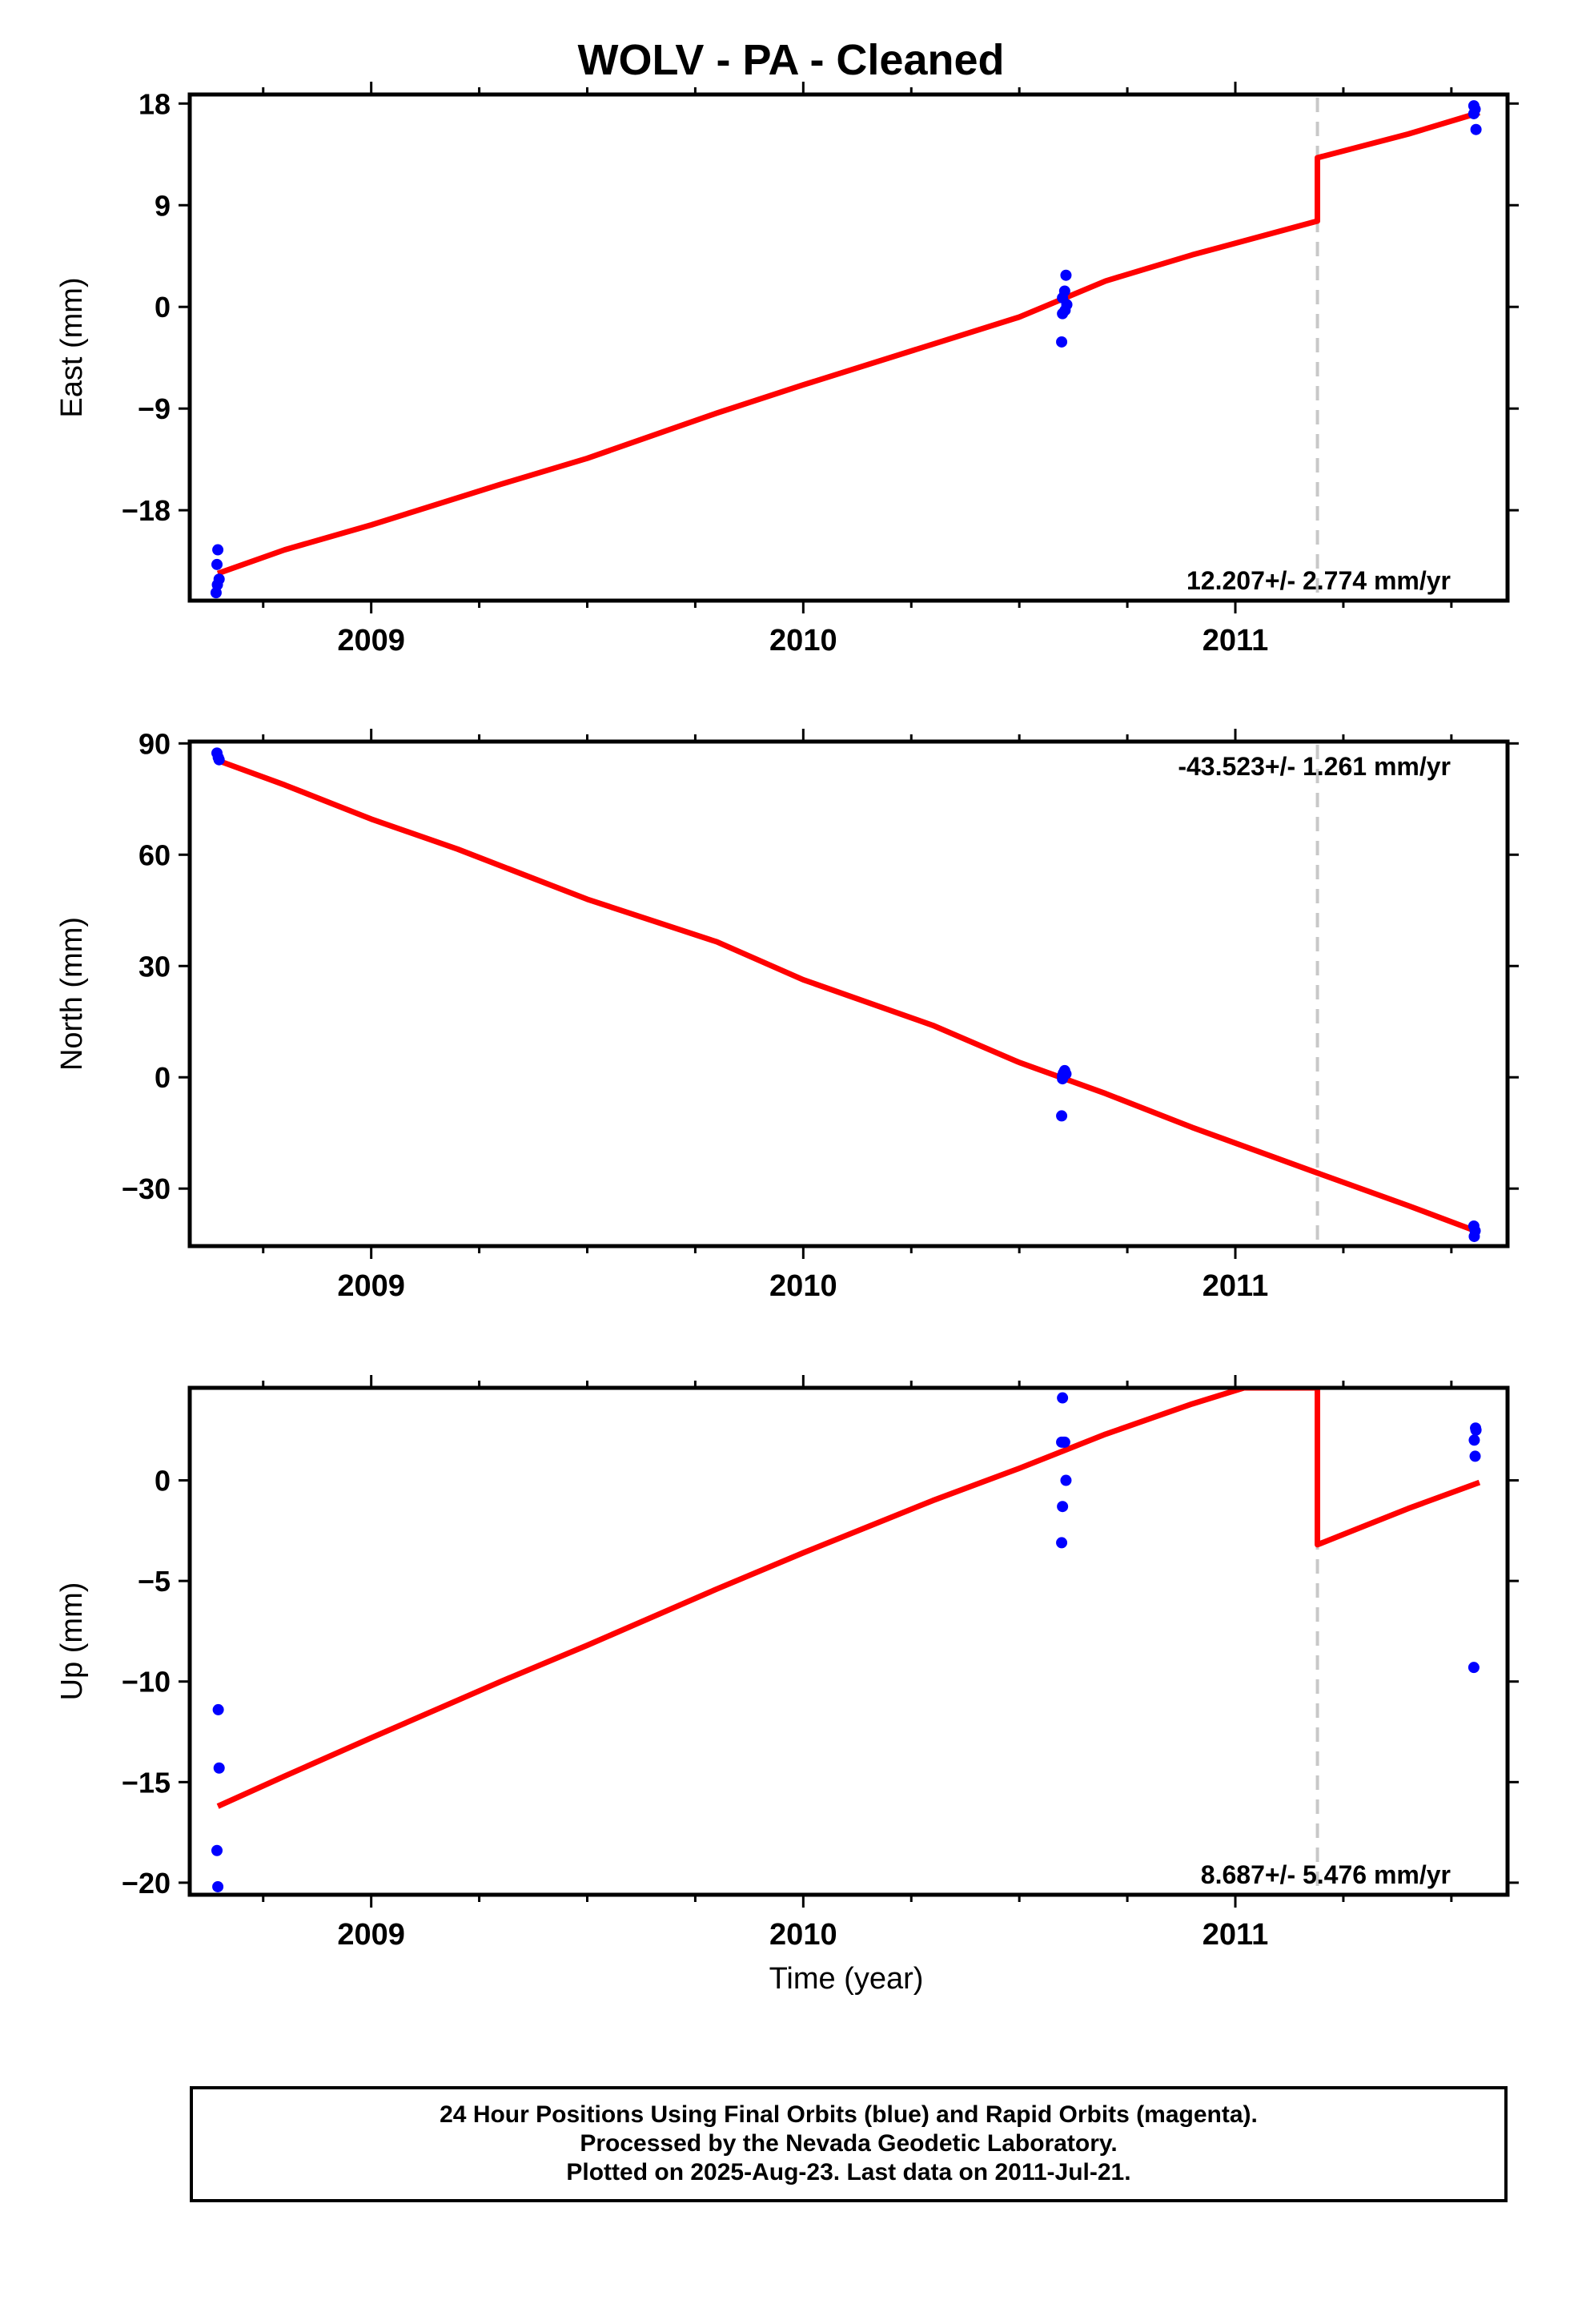 This screenshot has height=2324, width=1582. Describe the element at coordinates (155, 103) in the screenshot. I see `y-tick-label-east: 18` at that location.